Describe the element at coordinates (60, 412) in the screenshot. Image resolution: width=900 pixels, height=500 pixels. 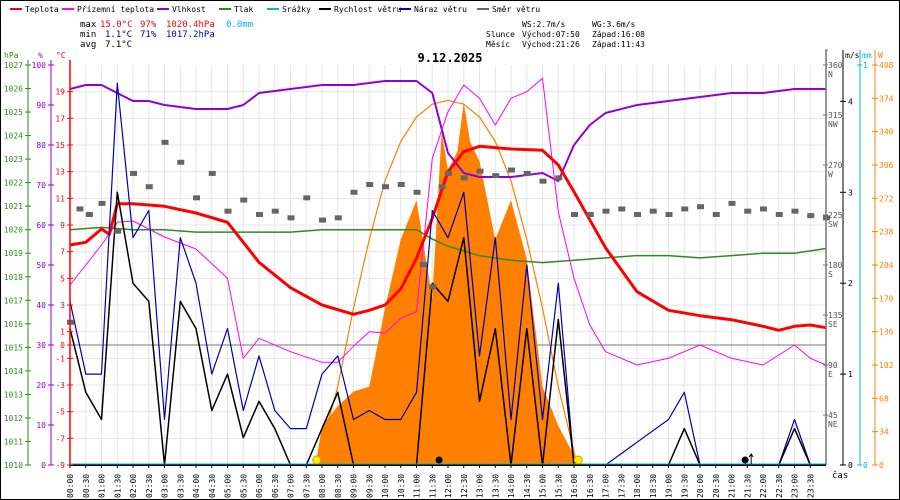
I see `temperature-tick-label: -5` at that location.